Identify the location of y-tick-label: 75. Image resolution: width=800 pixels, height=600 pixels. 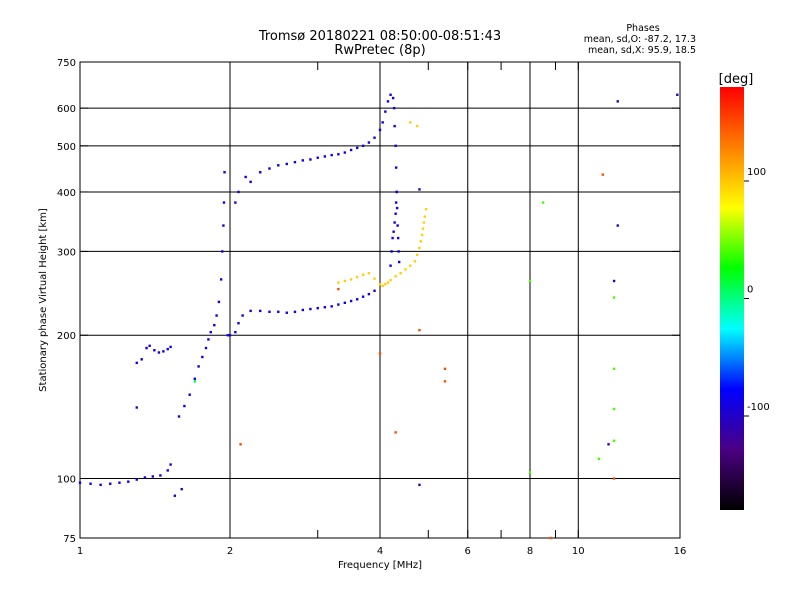
(69, 539).